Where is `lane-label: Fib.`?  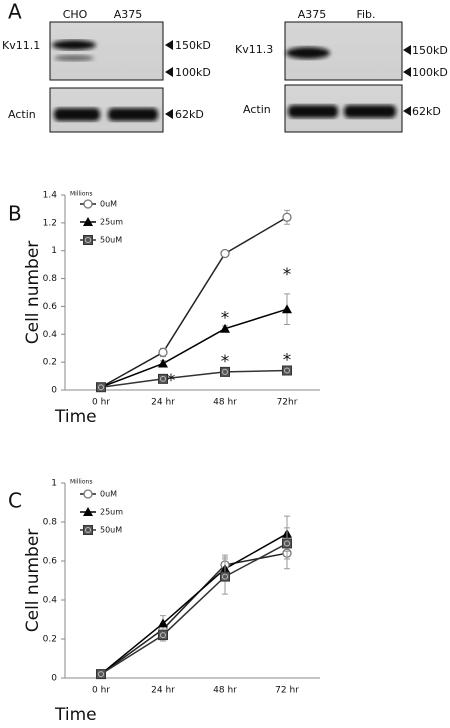
lane-label: Fib. is located at coordinates (365, 14).